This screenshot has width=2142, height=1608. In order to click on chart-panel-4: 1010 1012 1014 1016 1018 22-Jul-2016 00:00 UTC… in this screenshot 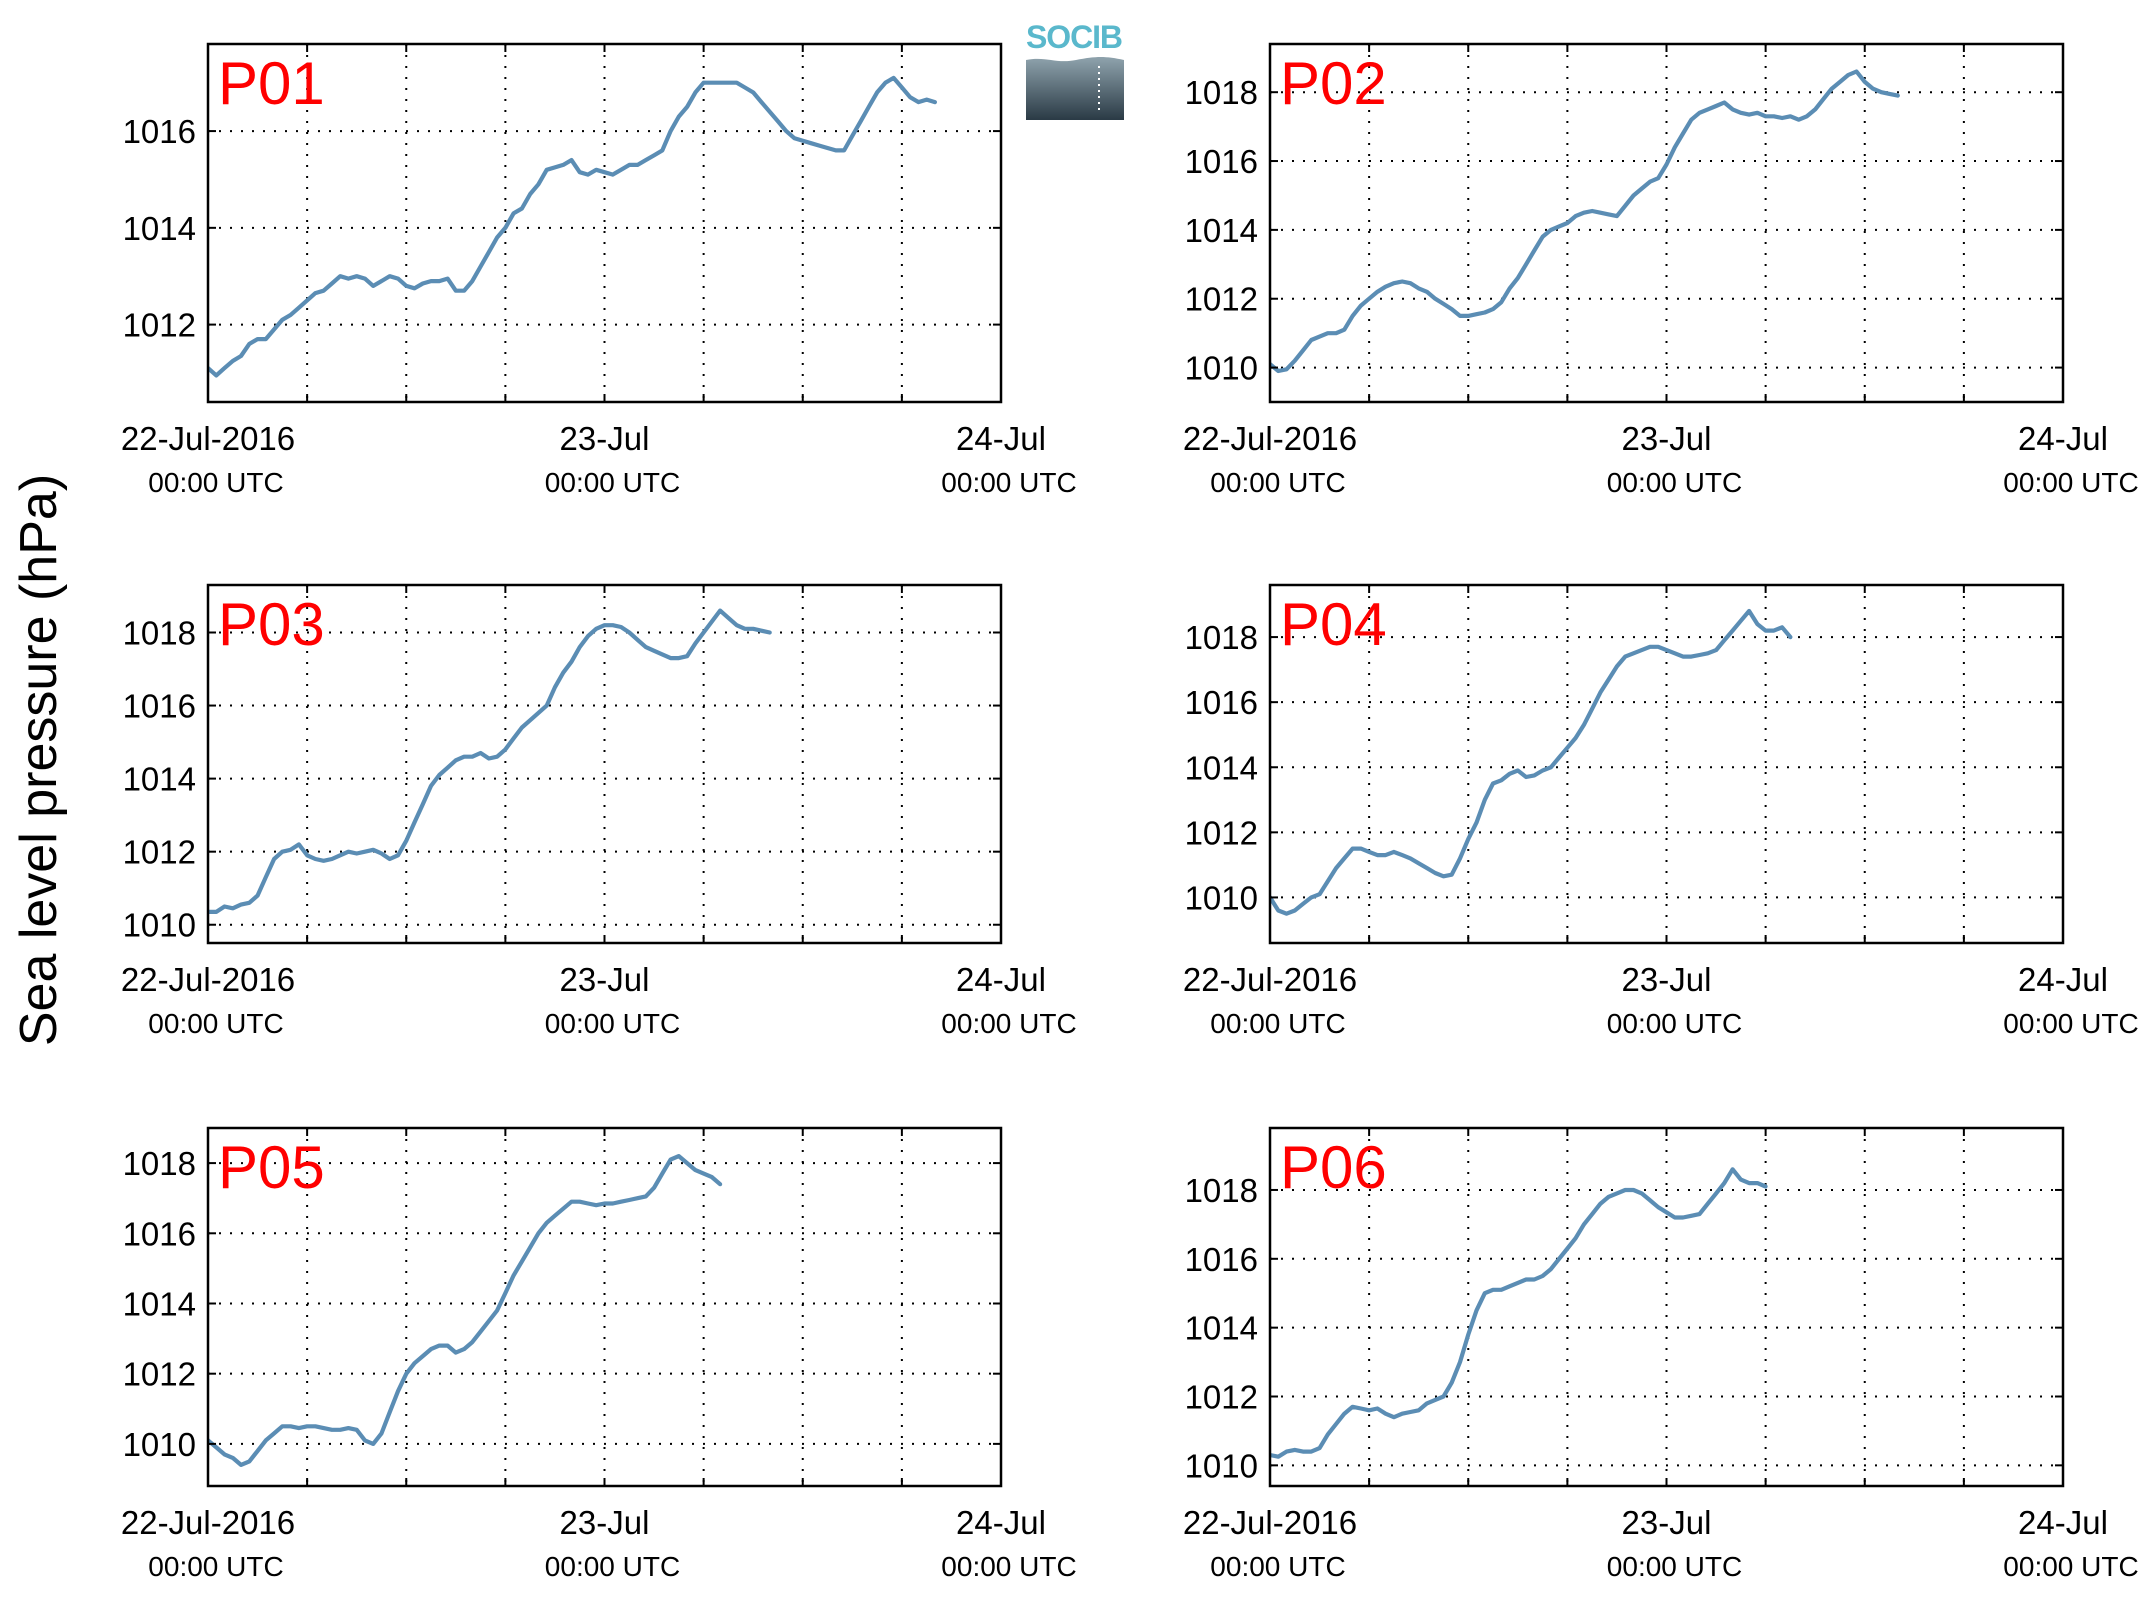, I will do `click(1661, 811)`.